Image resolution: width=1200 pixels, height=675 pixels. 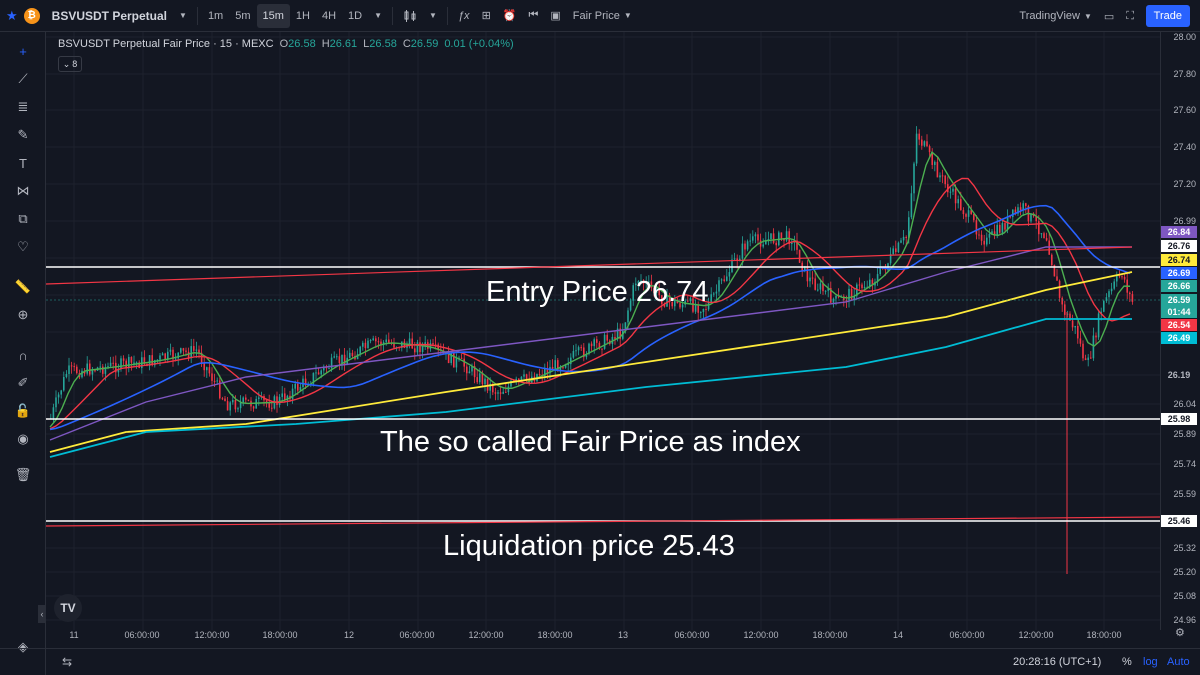 I want to click on auto-toggle: Auto, so click(x=1178, y=662).